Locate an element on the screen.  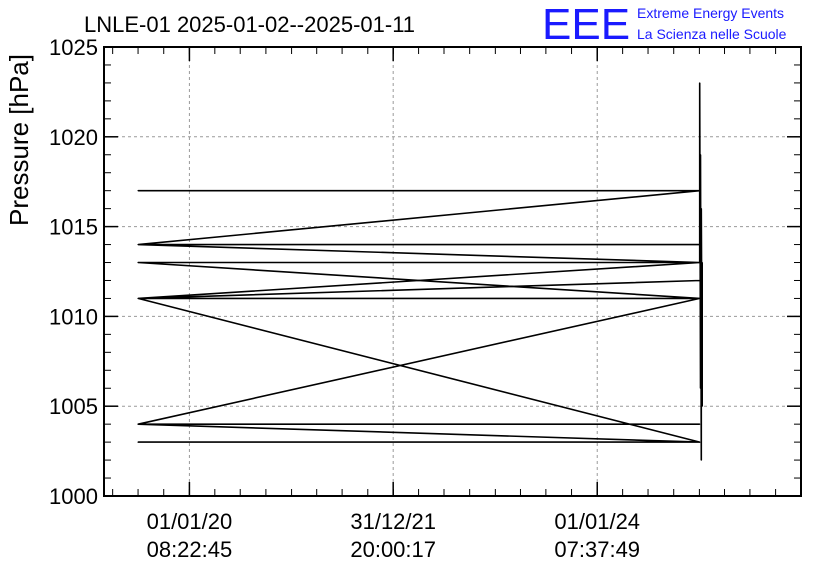
eee-logo: EEE is located at coordinates (586, 24).